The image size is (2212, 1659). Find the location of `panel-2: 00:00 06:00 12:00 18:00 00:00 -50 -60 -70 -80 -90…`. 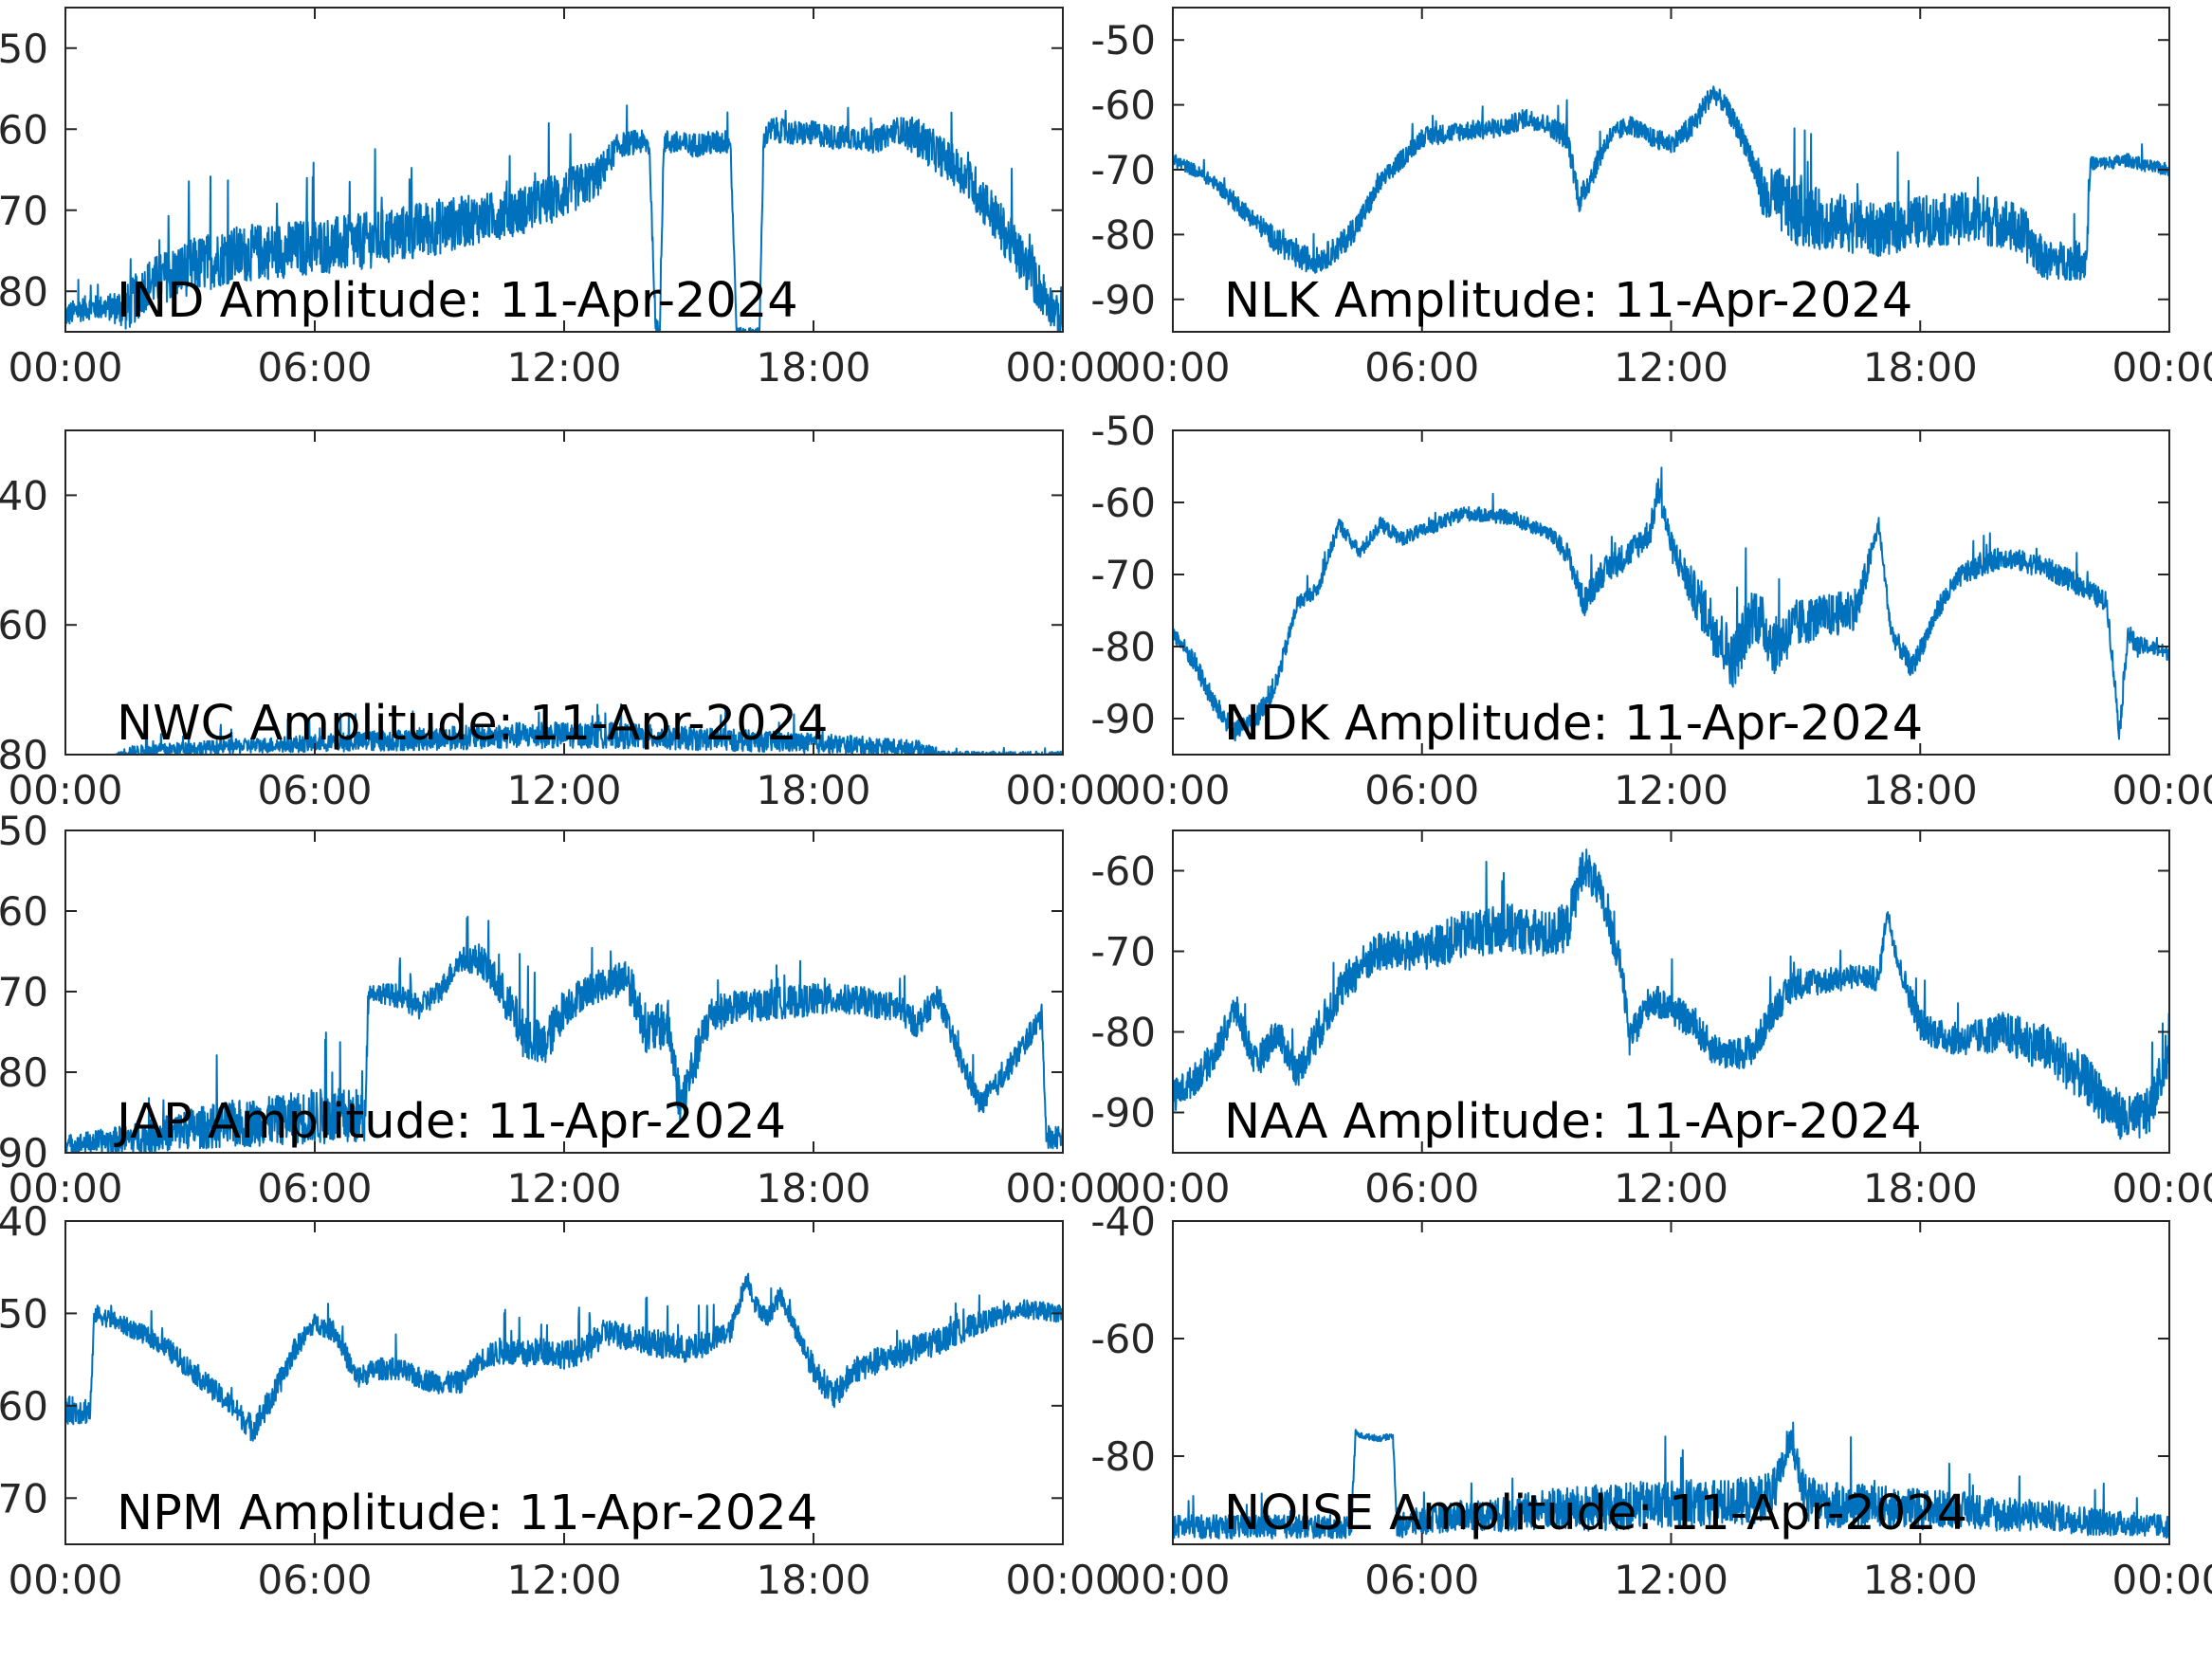

panel-2: 00:00 06:00 12:00 18:00 00:00 -50 -60 -70 -80 -90… is located at coordinates (1651, 199).